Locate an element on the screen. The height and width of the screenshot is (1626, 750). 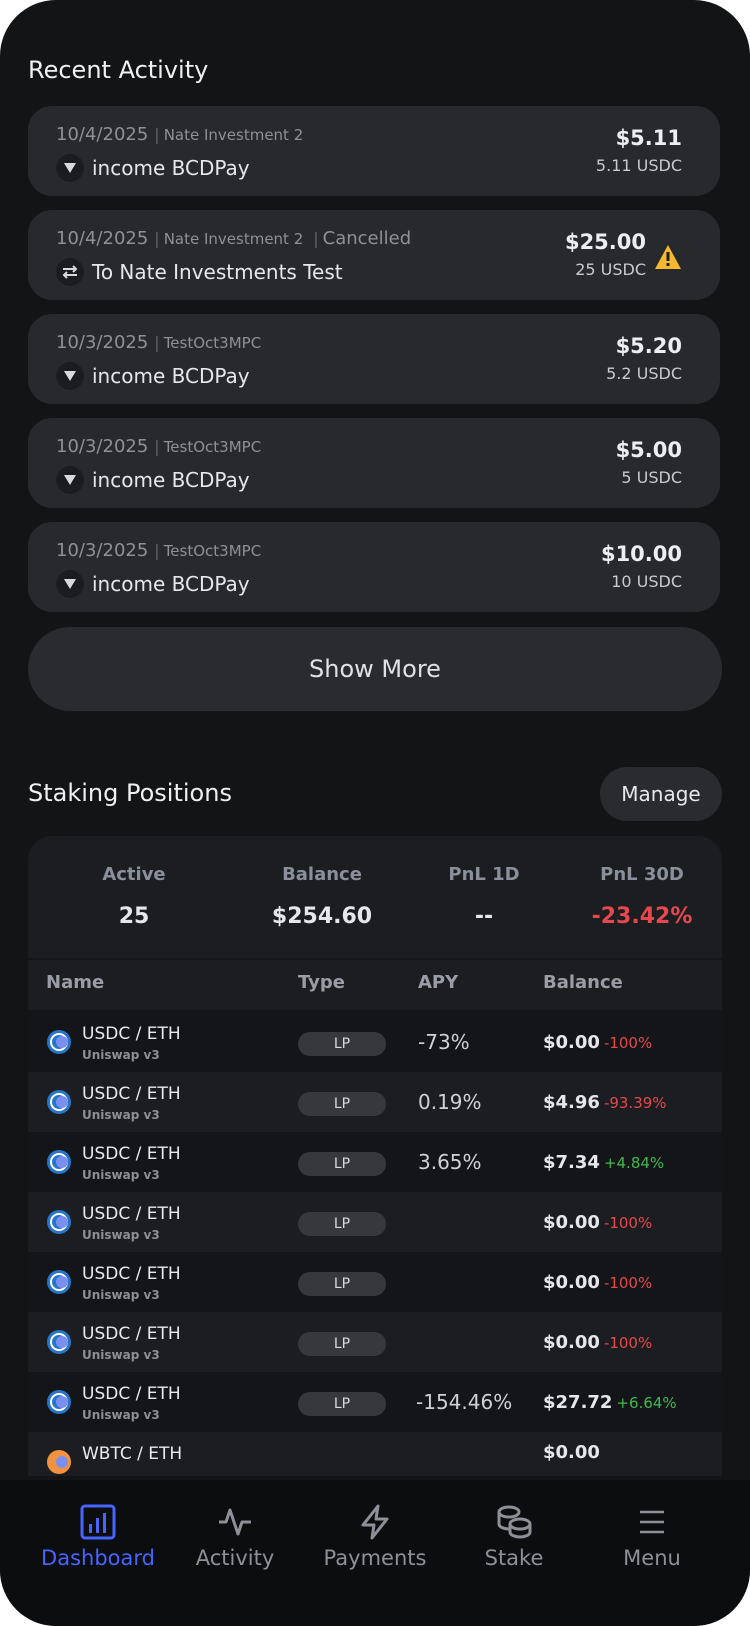
activity-amount-usdc: 5 USDC is located at coordinates (651, 477).